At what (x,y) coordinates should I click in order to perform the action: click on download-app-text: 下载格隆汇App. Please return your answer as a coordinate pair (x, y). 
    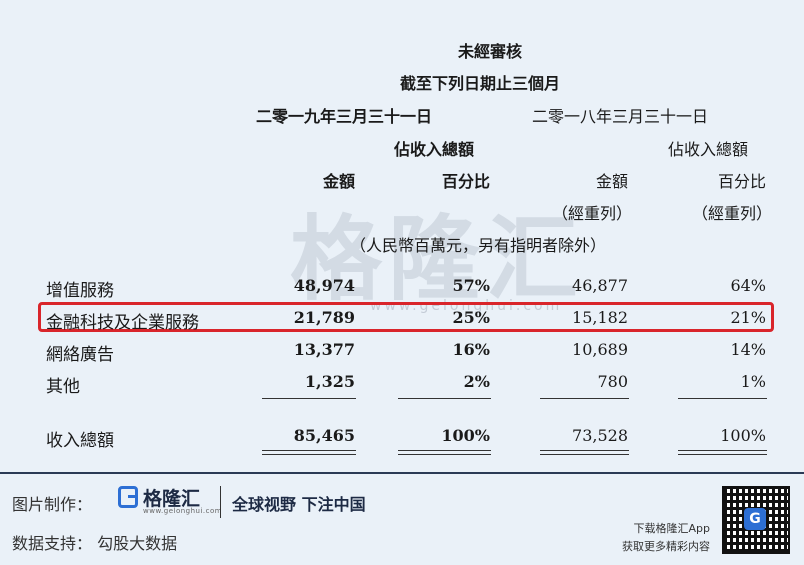
    Looking at the image, I should click on (672, 528).